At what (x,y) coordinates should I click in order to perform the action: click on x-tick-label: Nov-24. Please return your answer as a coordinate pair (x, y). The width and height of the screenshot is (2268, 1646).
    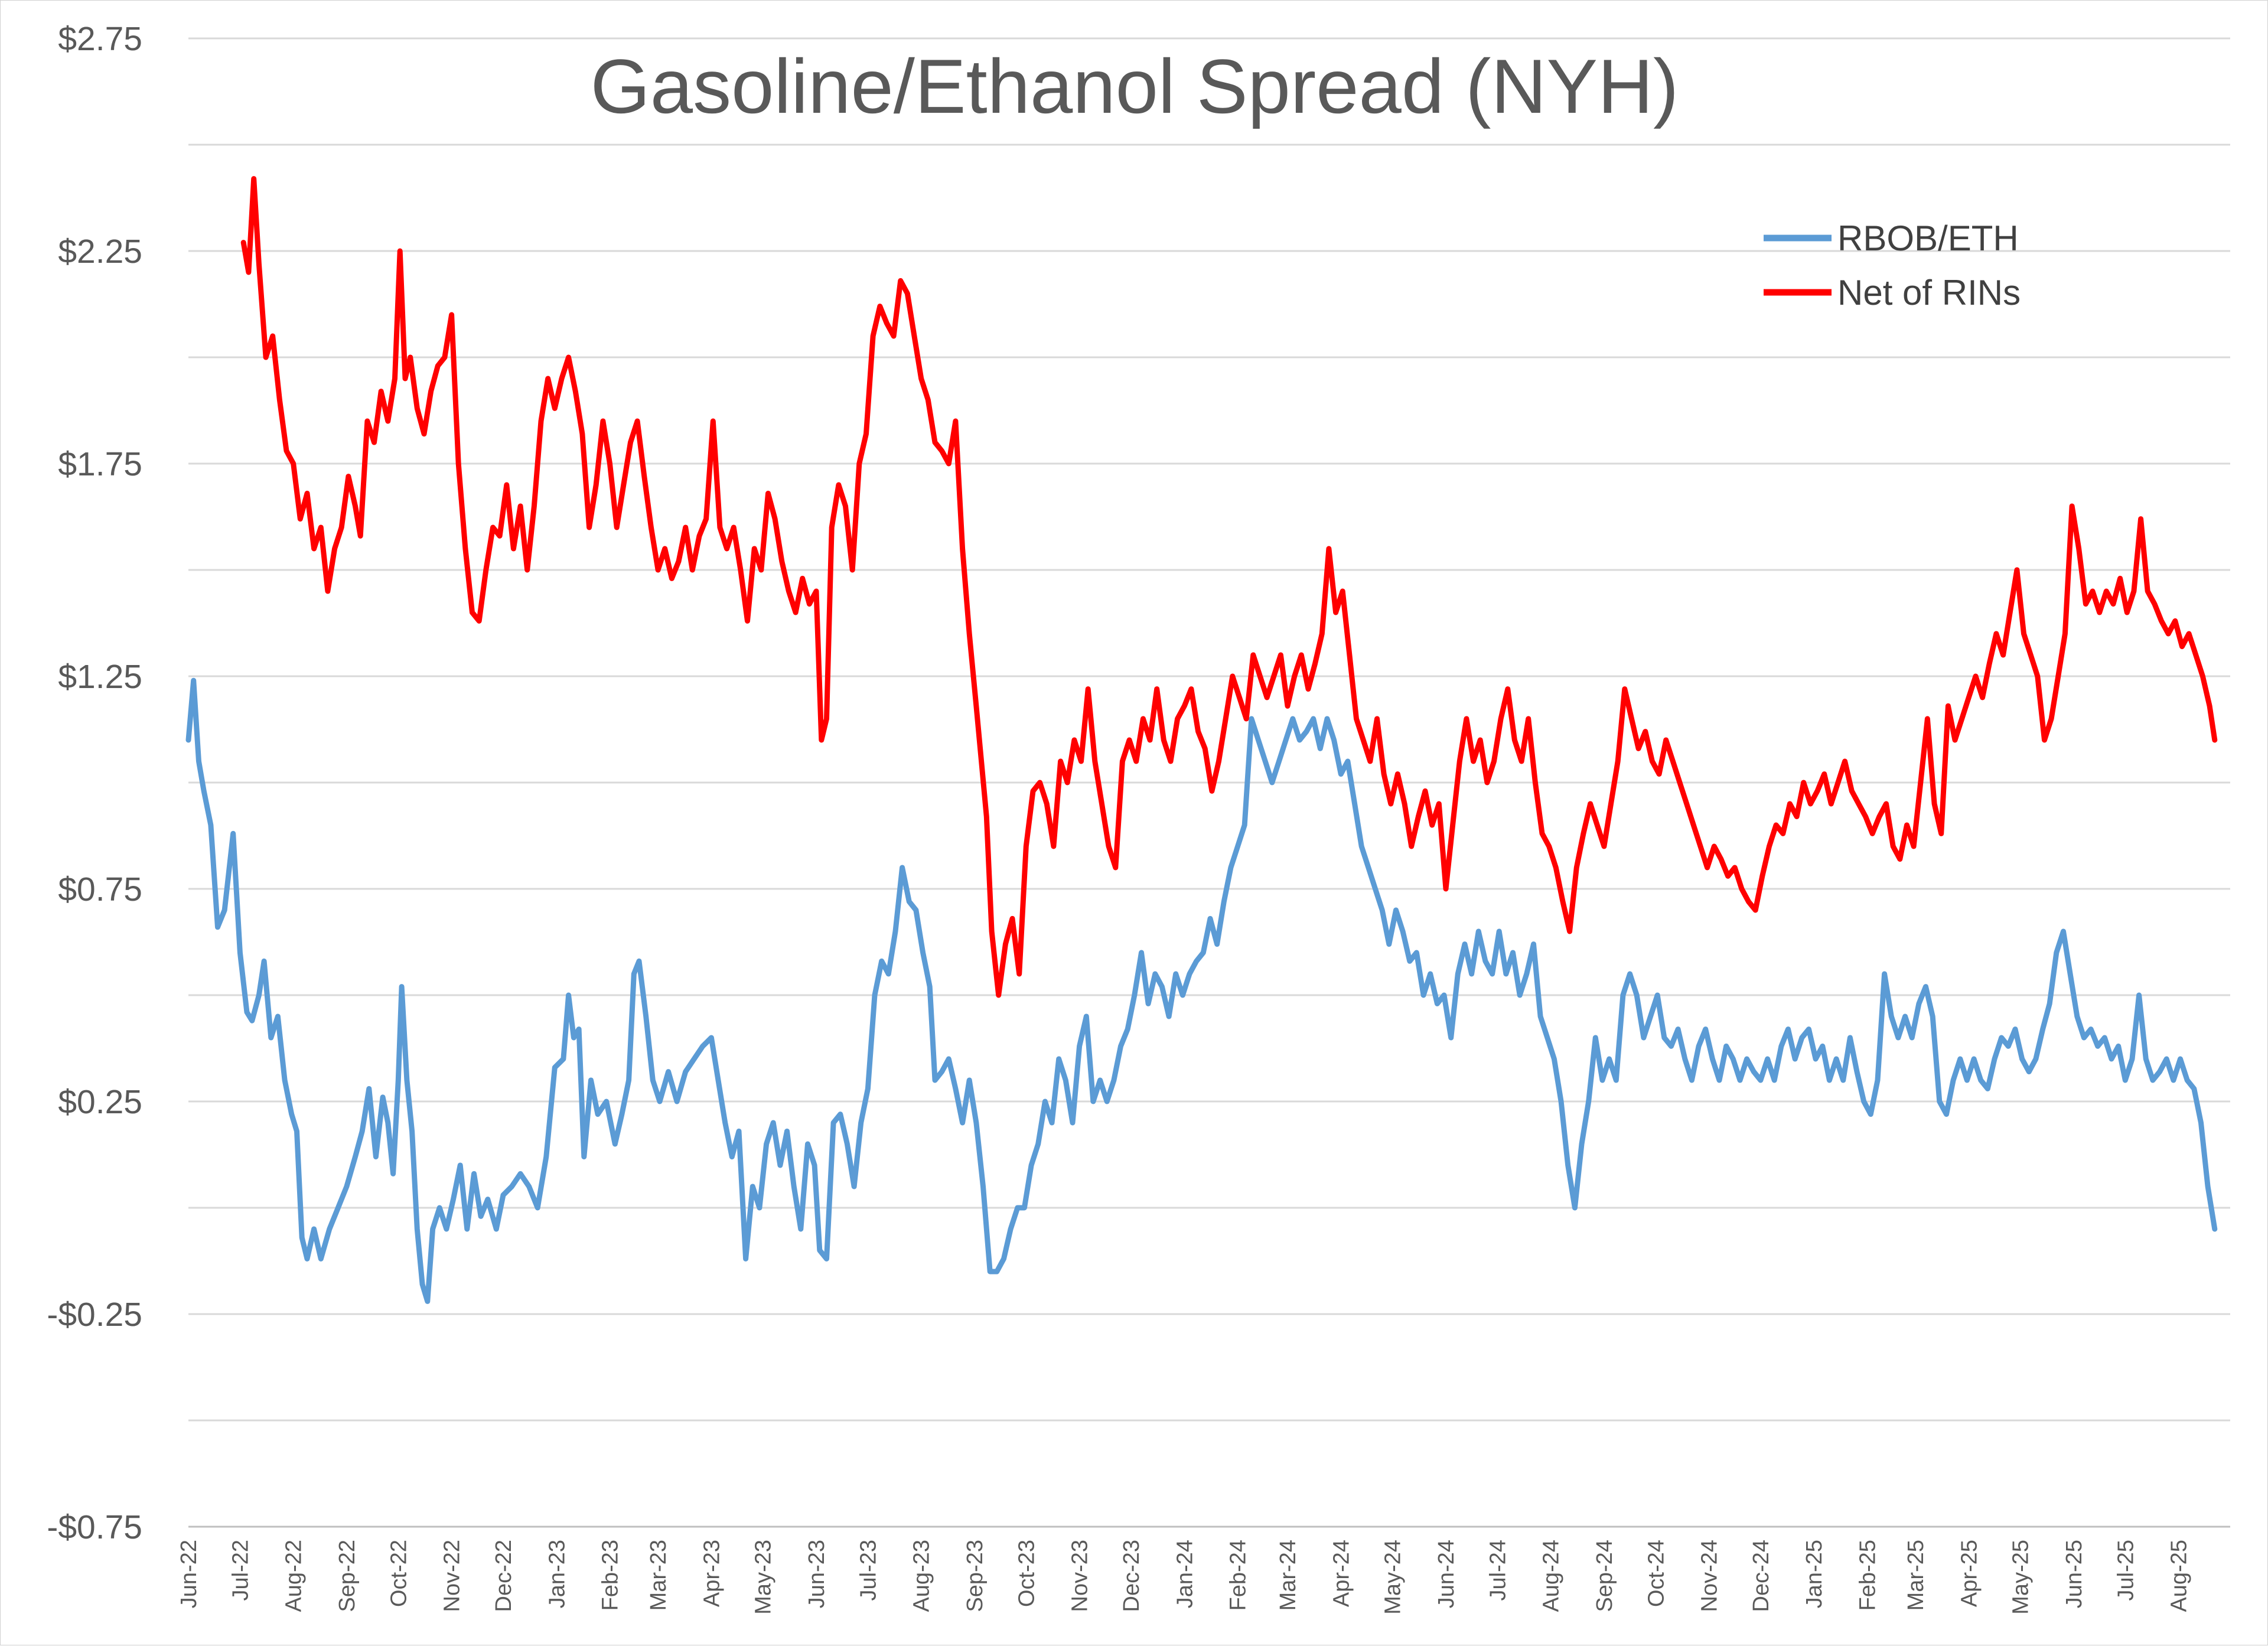
    Looking at the image, I should click on (1709, 1576).